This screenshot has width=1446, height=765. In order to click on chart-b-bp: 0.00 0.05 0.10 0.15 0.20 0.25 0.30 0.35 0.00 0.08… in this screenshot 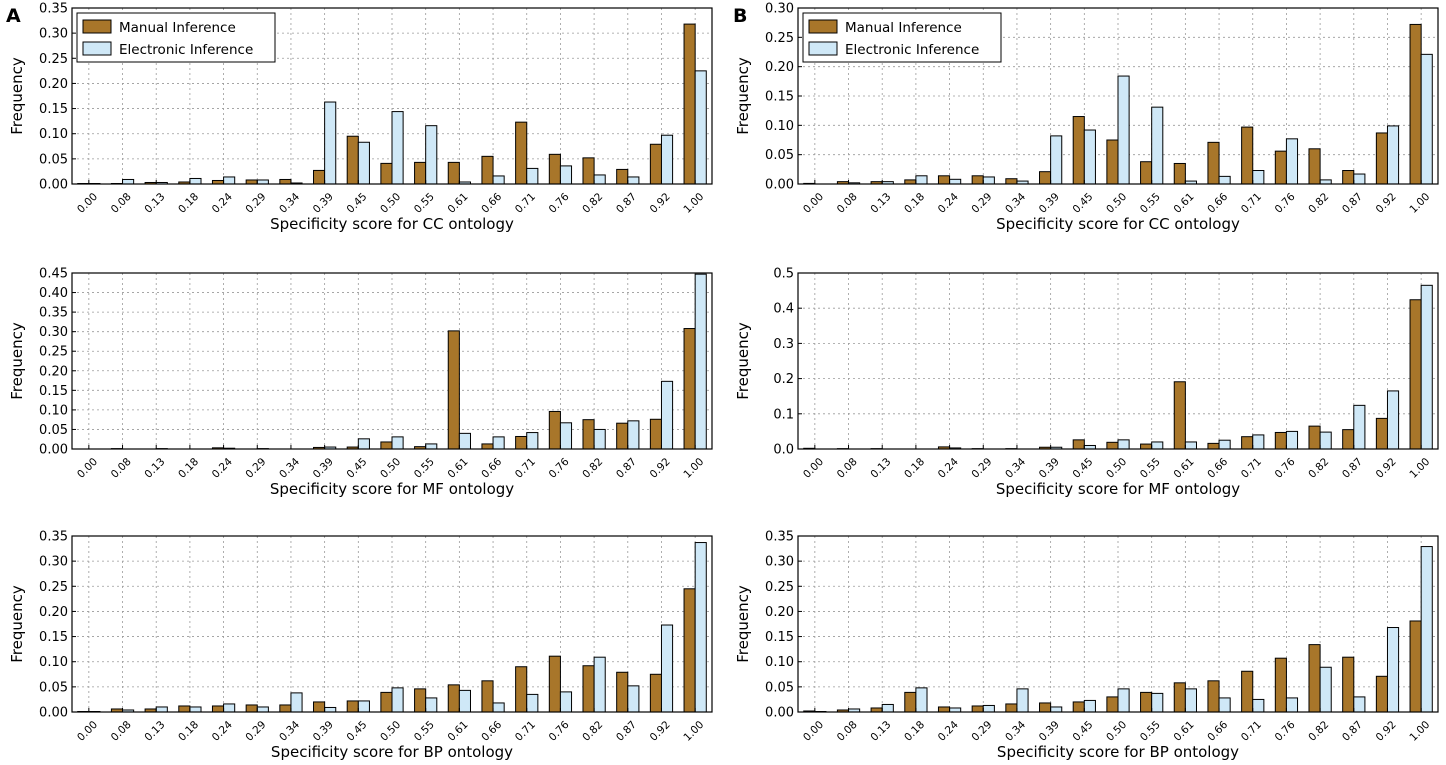, I will do `click(1086, 645)`.